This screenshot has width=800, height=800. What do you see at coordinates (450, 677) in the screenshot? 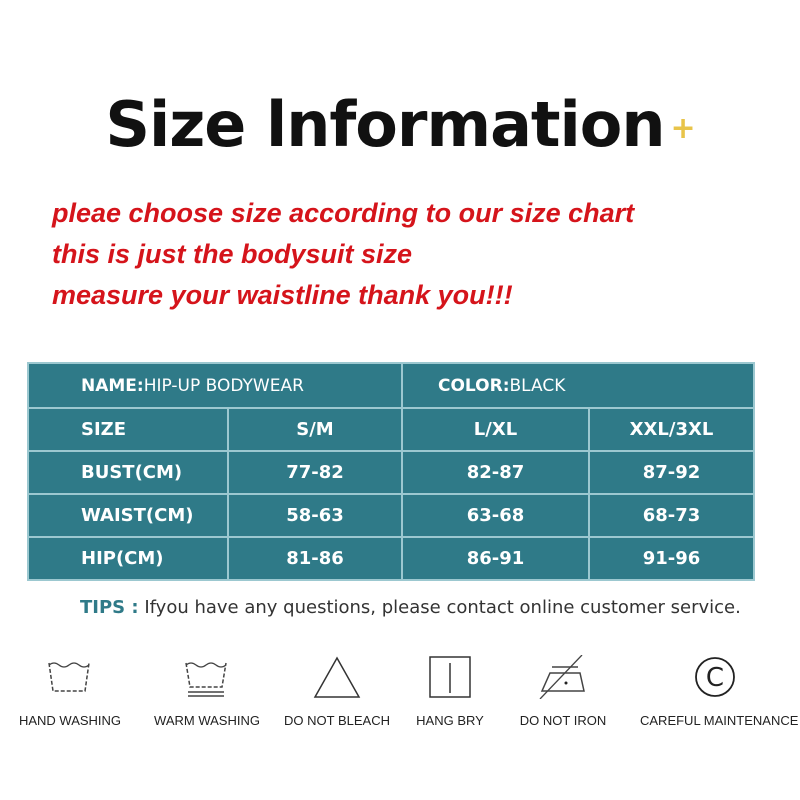
I see `hang-dry-icon` at bounding box center [450, 677].